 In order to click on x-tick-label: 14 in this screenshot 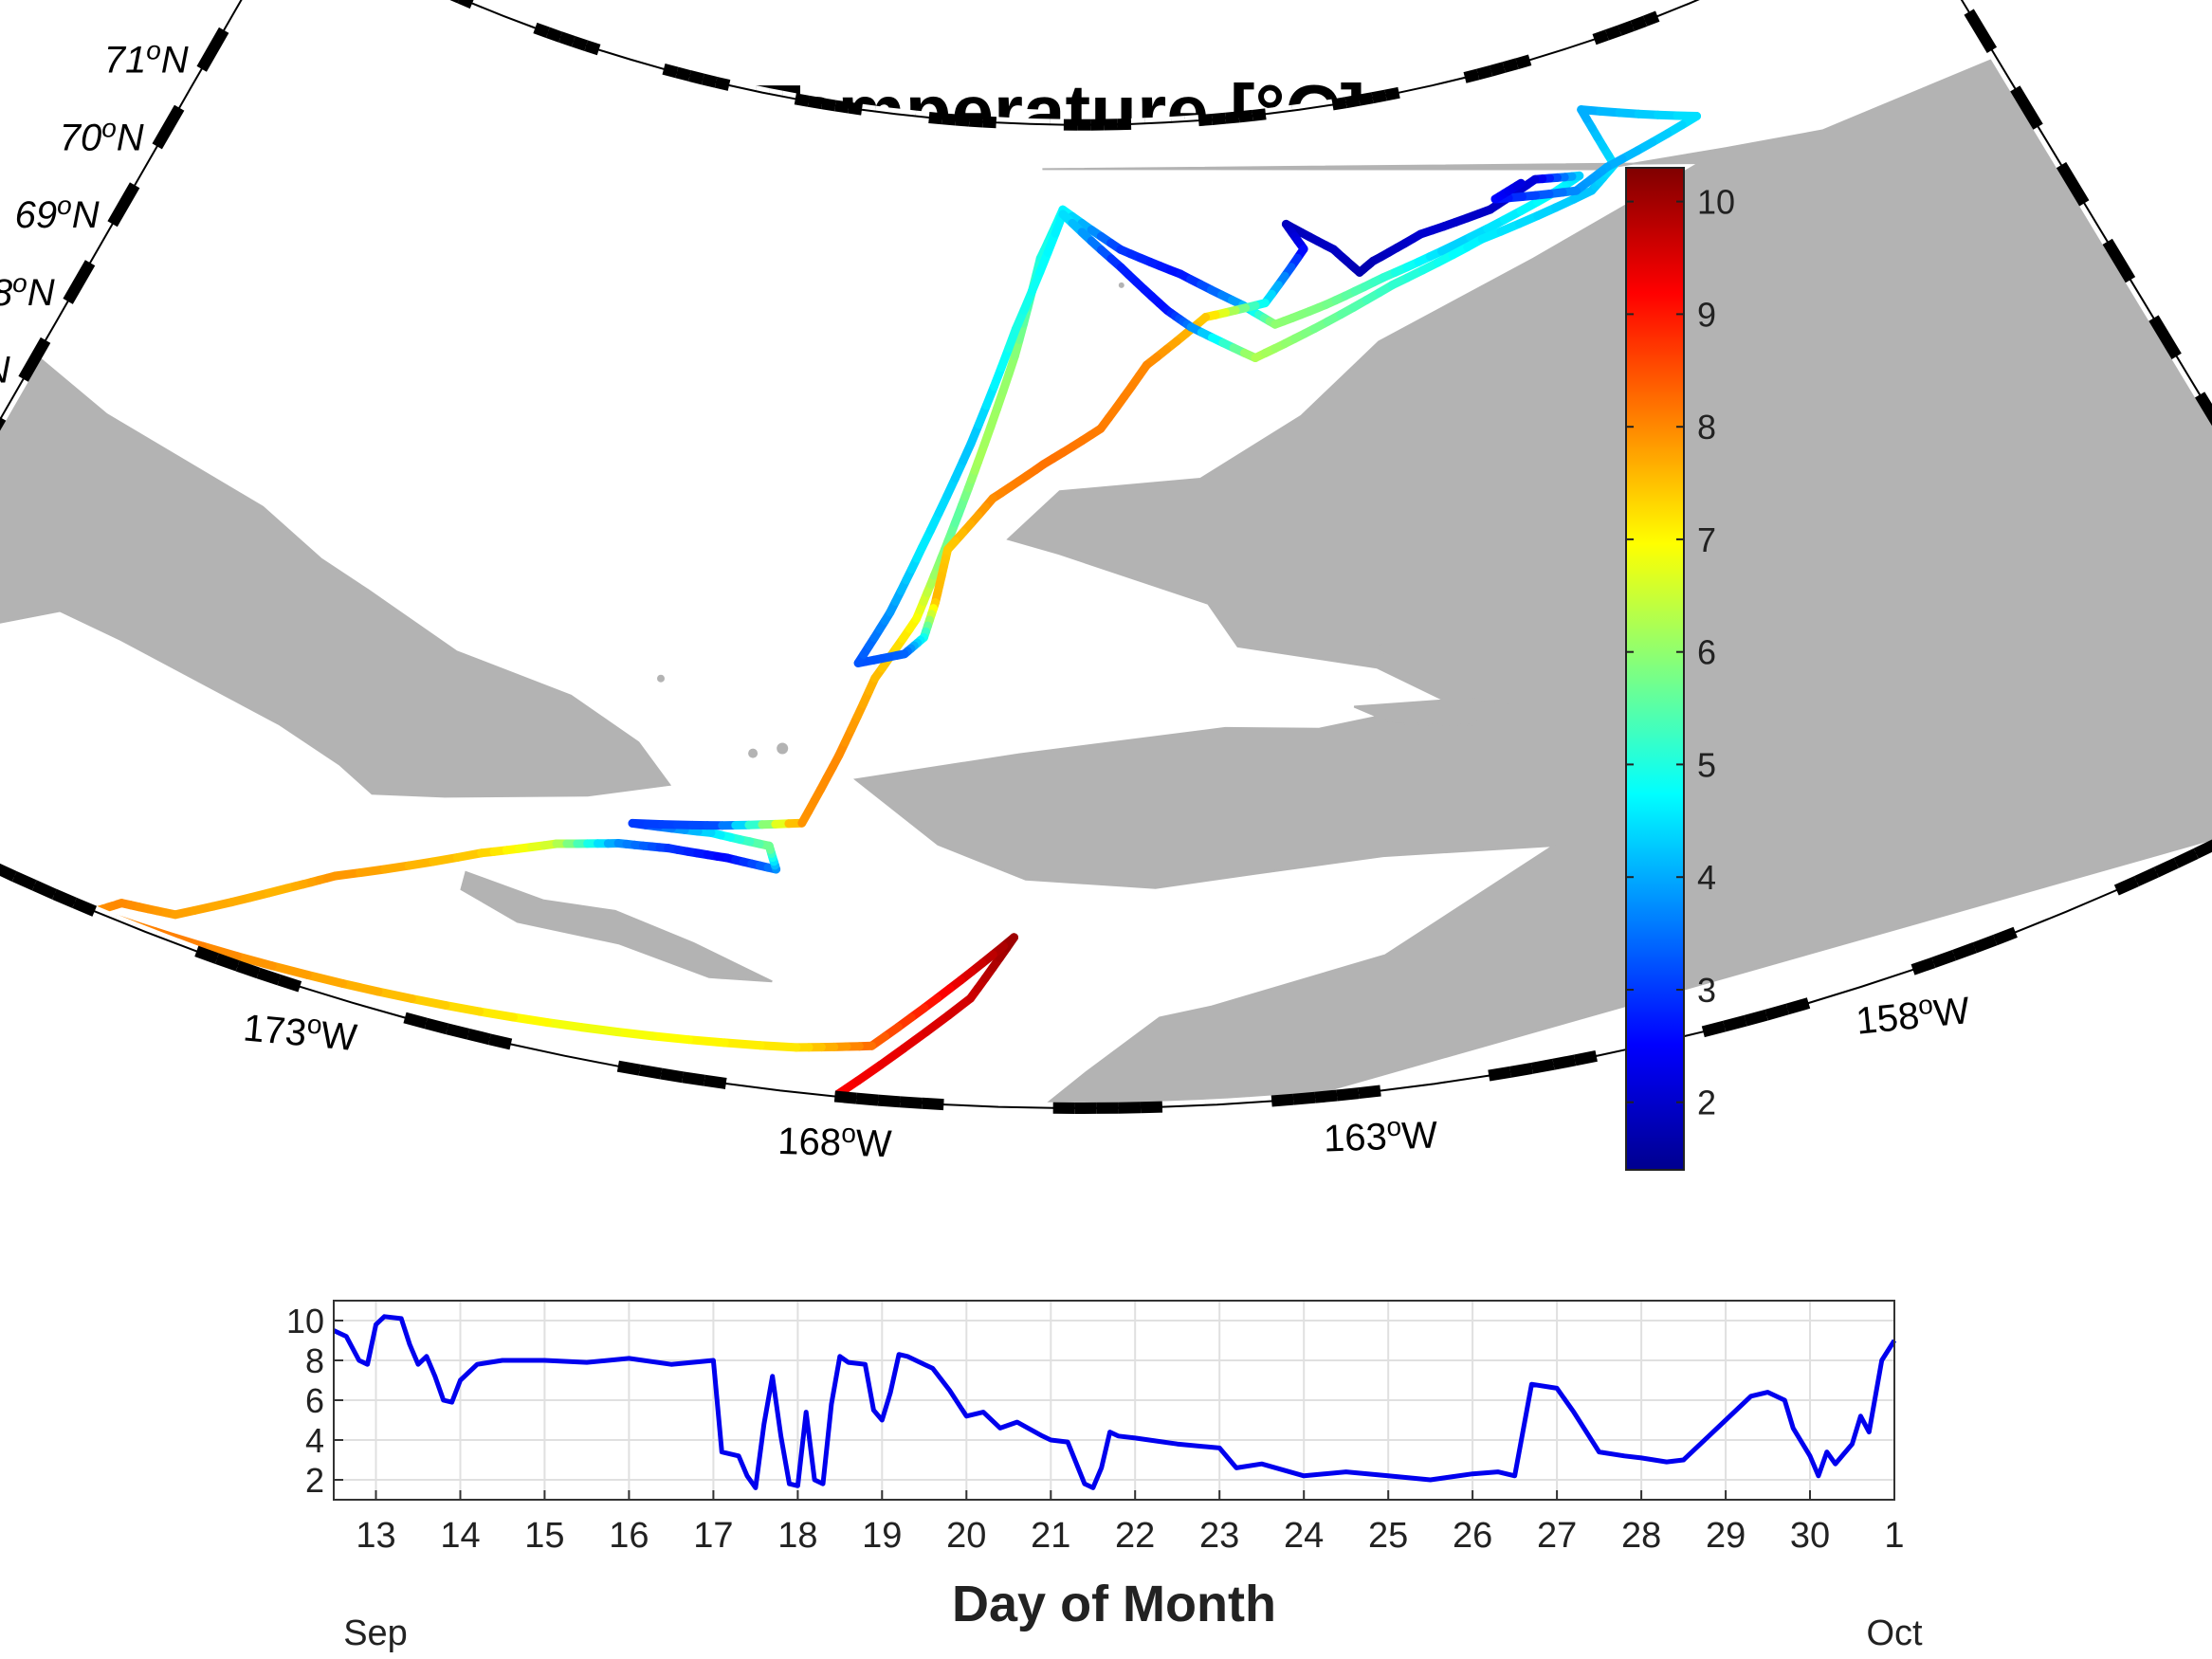, I will do `click(460, 1536)`.